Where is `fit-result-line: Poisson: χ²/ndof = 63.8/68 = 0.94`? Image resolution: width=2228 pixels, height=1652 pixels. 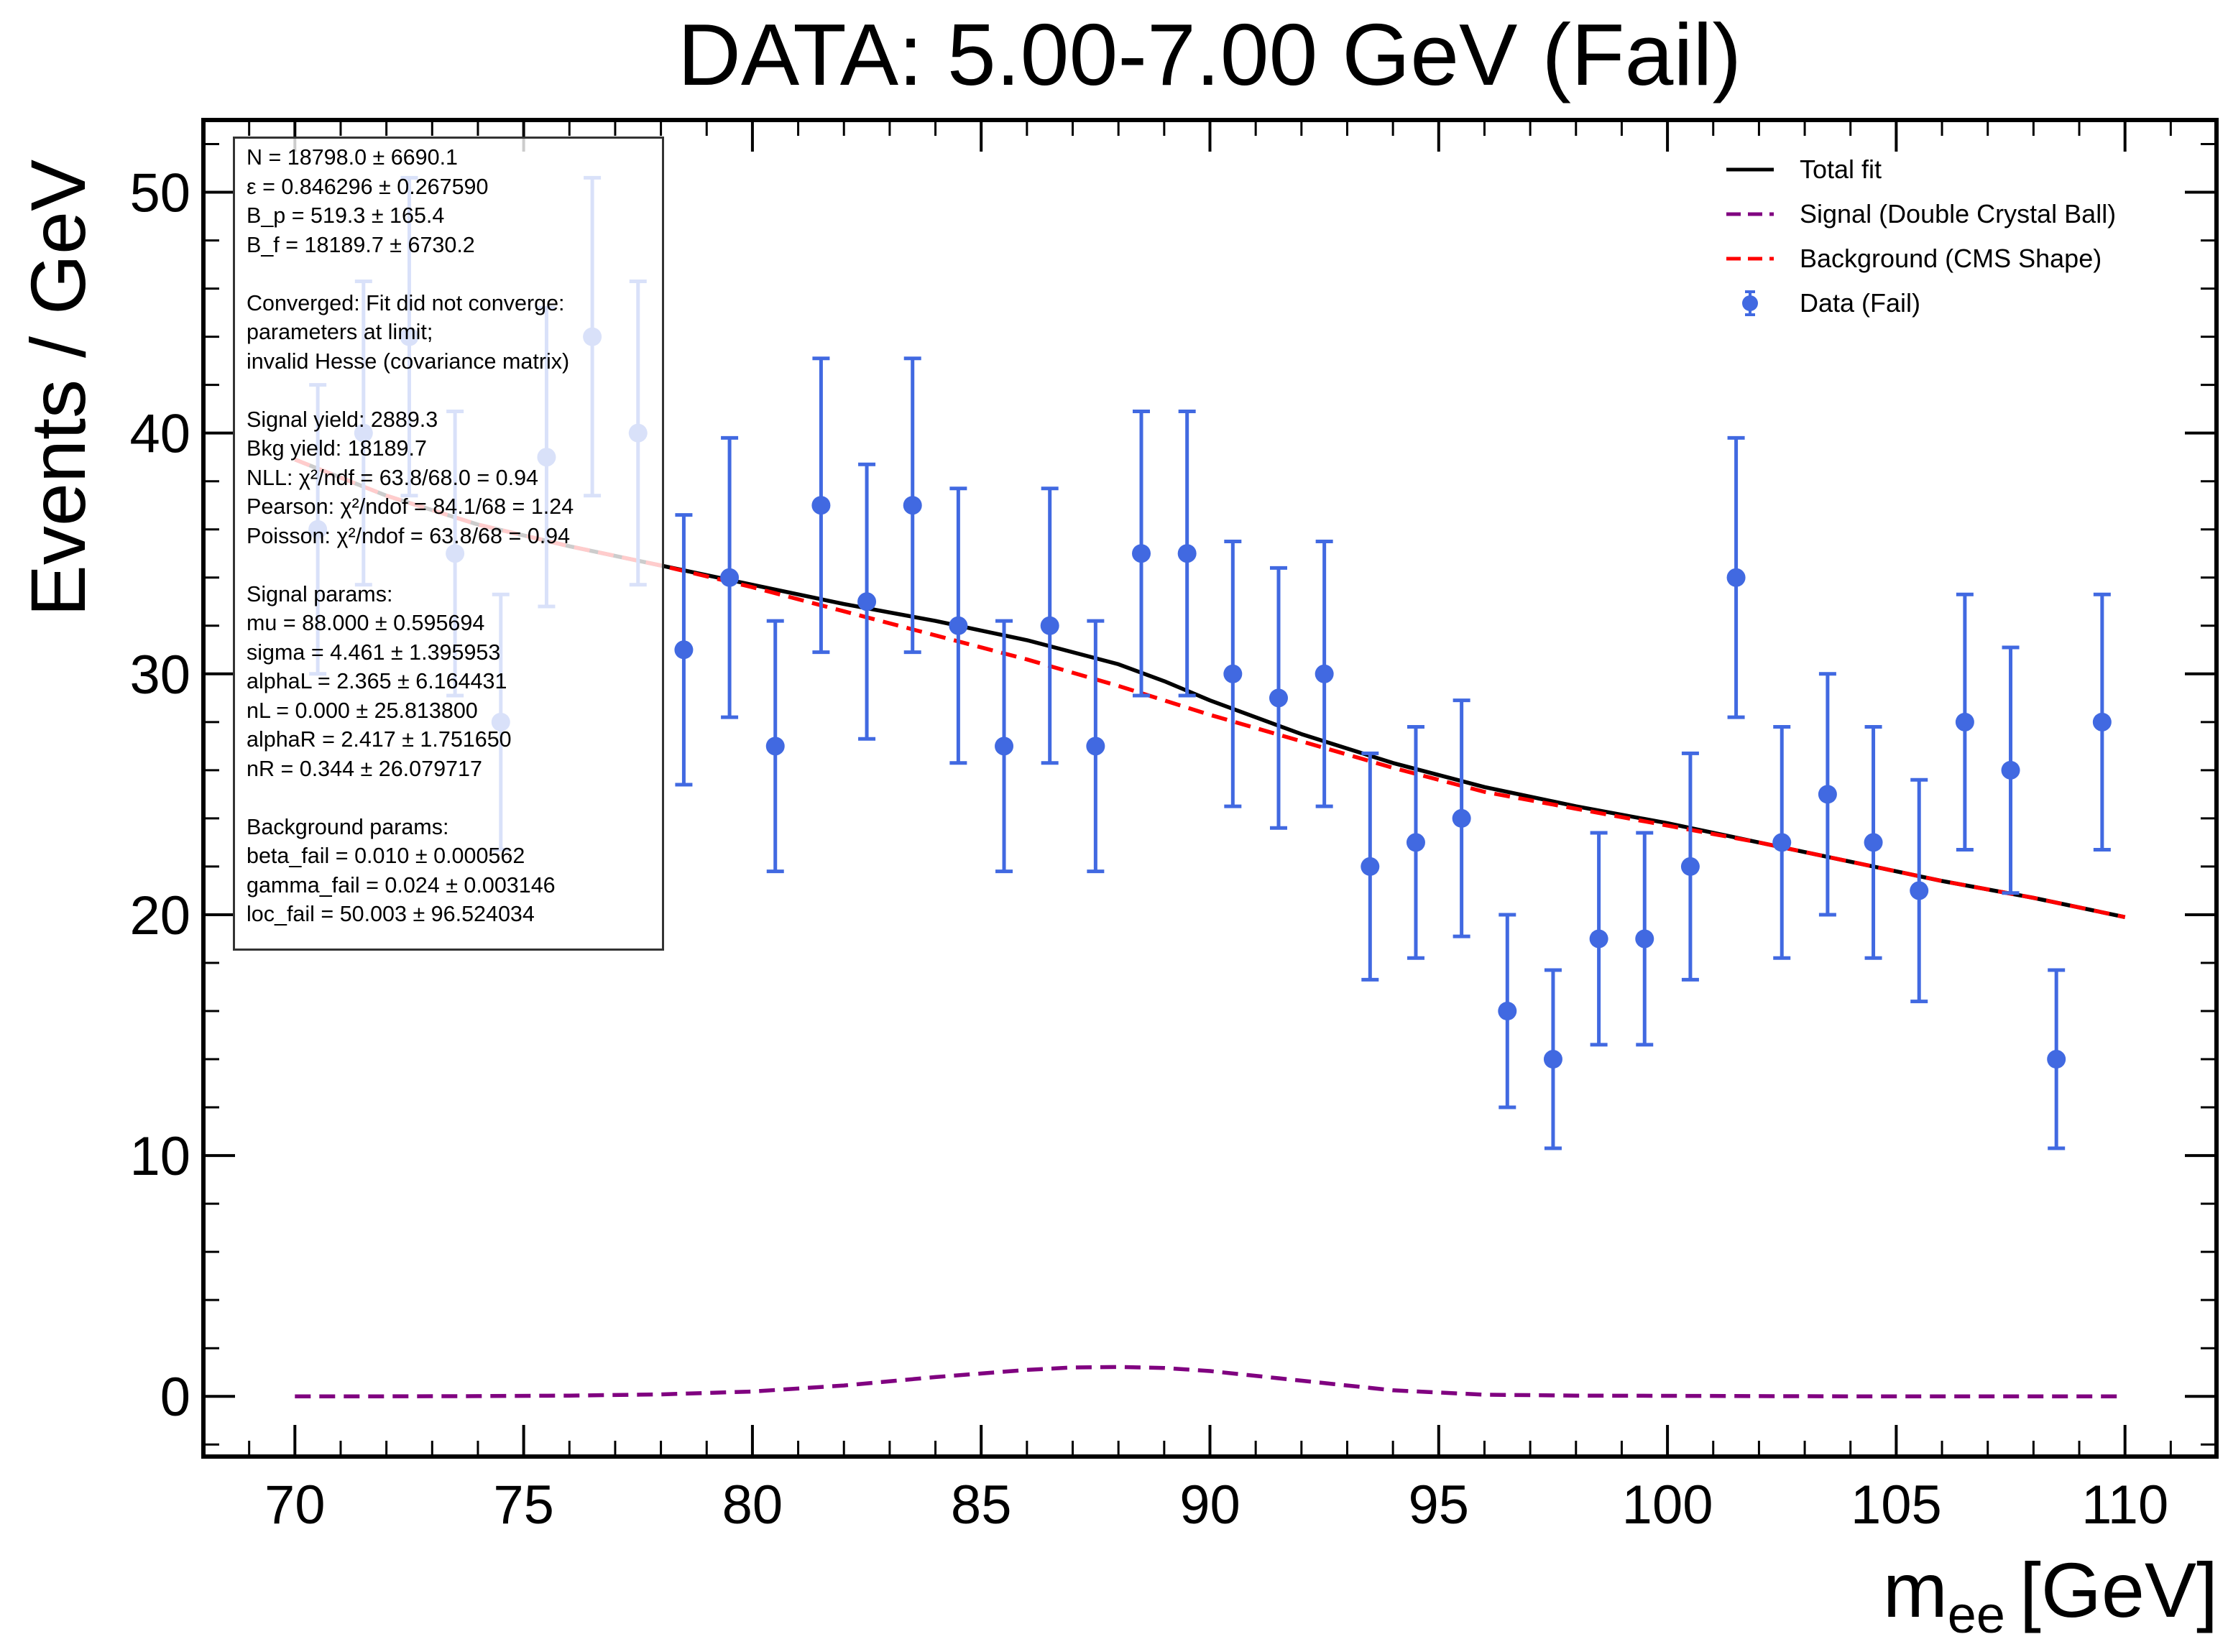
fit-result-line: Poisson: χ²/ndof = 63.8/68 = 0.94 is located at coordinates (409, 535).